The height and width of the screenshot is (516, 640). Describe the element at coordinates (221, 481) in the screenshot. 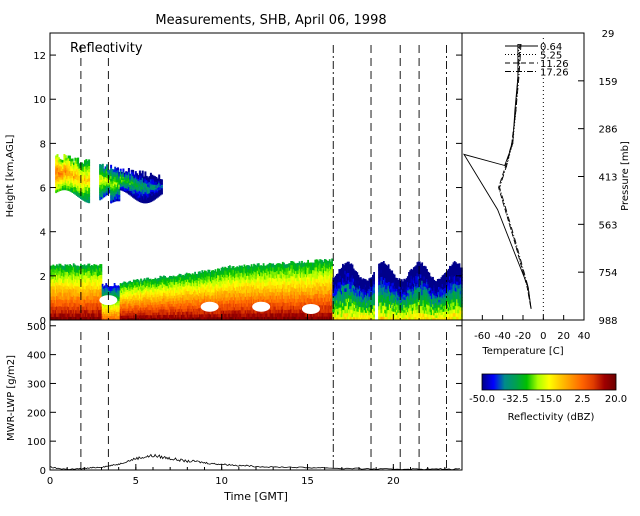

I see `time-tick-label: 10` at that location.